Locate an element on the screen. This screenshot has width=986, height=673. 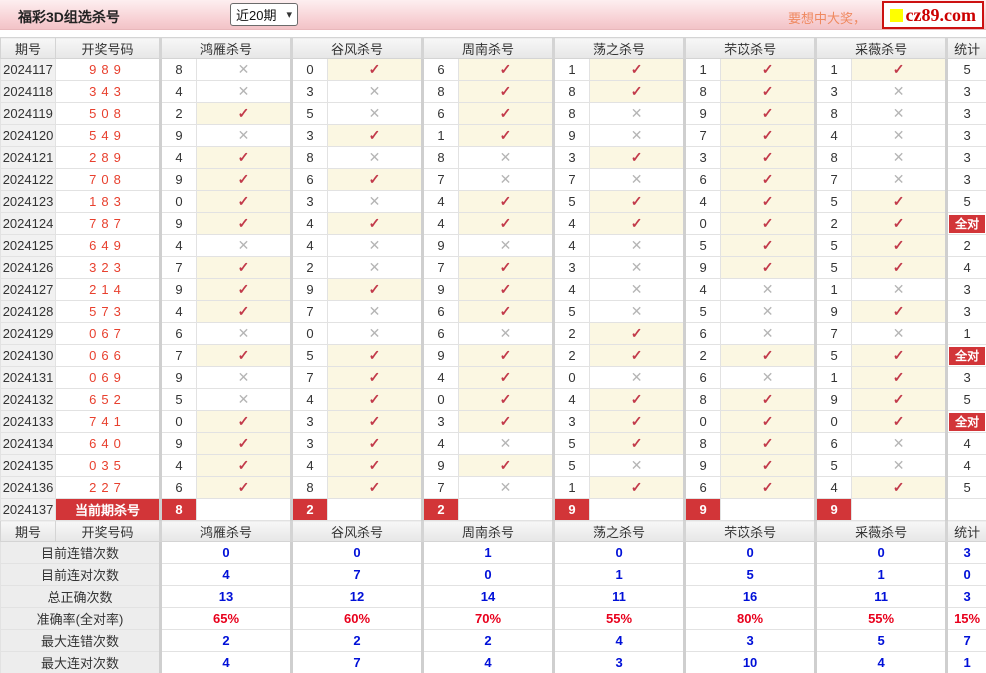
summary-row: 总正确次数 13 12 14 11 16 11 3 is located at coordinates (493, 596).